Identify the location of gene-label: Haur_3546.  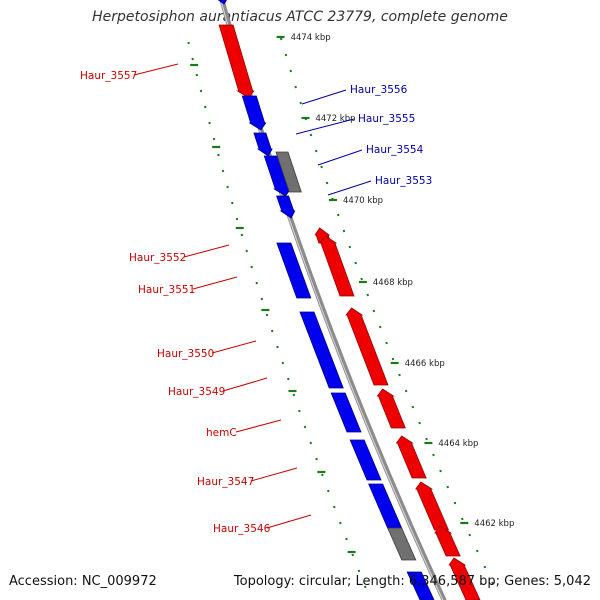
(242, 529).